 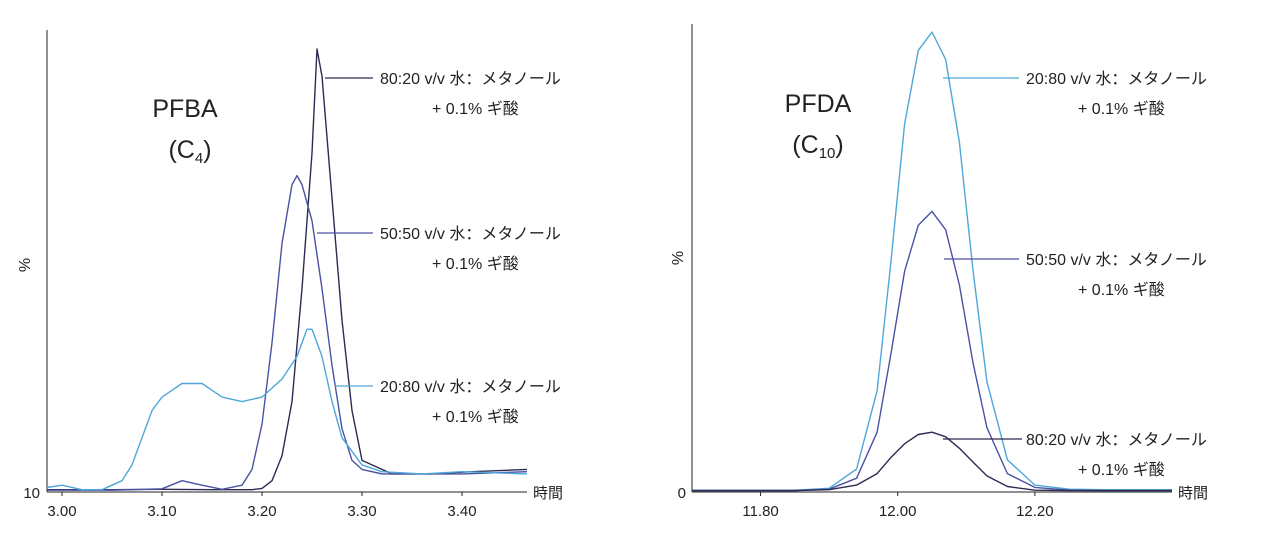 What do you see at coordinates (31, 493) in the screenshot?
I see `pfba-y-tick-label: 10` at bounding box center [31, 493].